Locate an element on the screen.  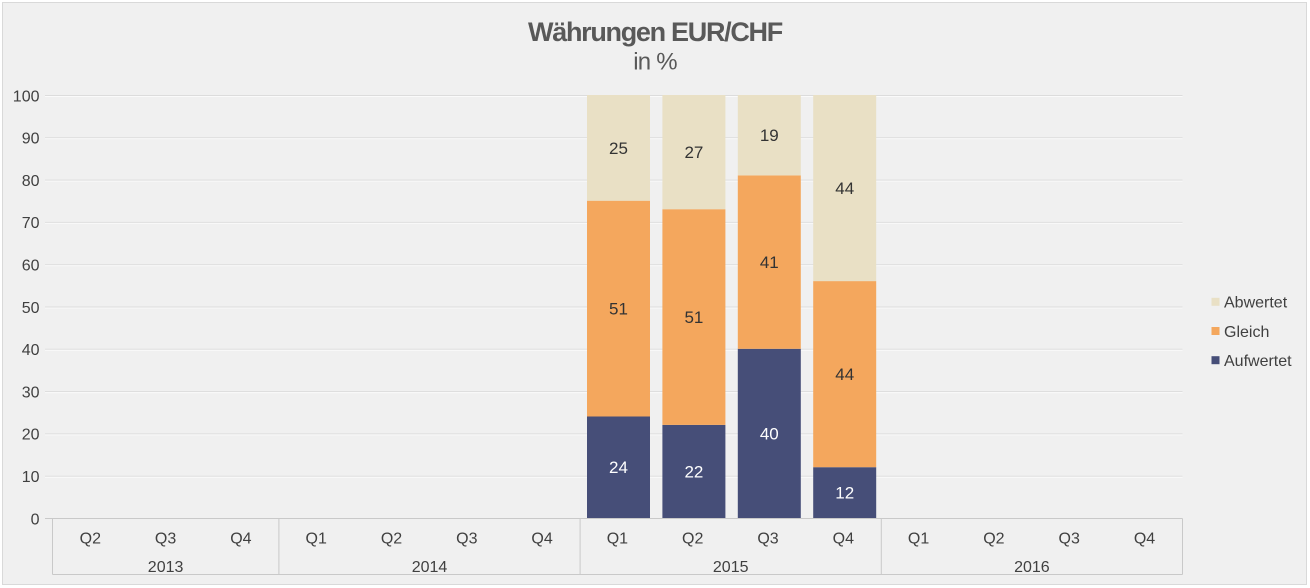
svg-text: 0 is located at coordinates (35, 519).